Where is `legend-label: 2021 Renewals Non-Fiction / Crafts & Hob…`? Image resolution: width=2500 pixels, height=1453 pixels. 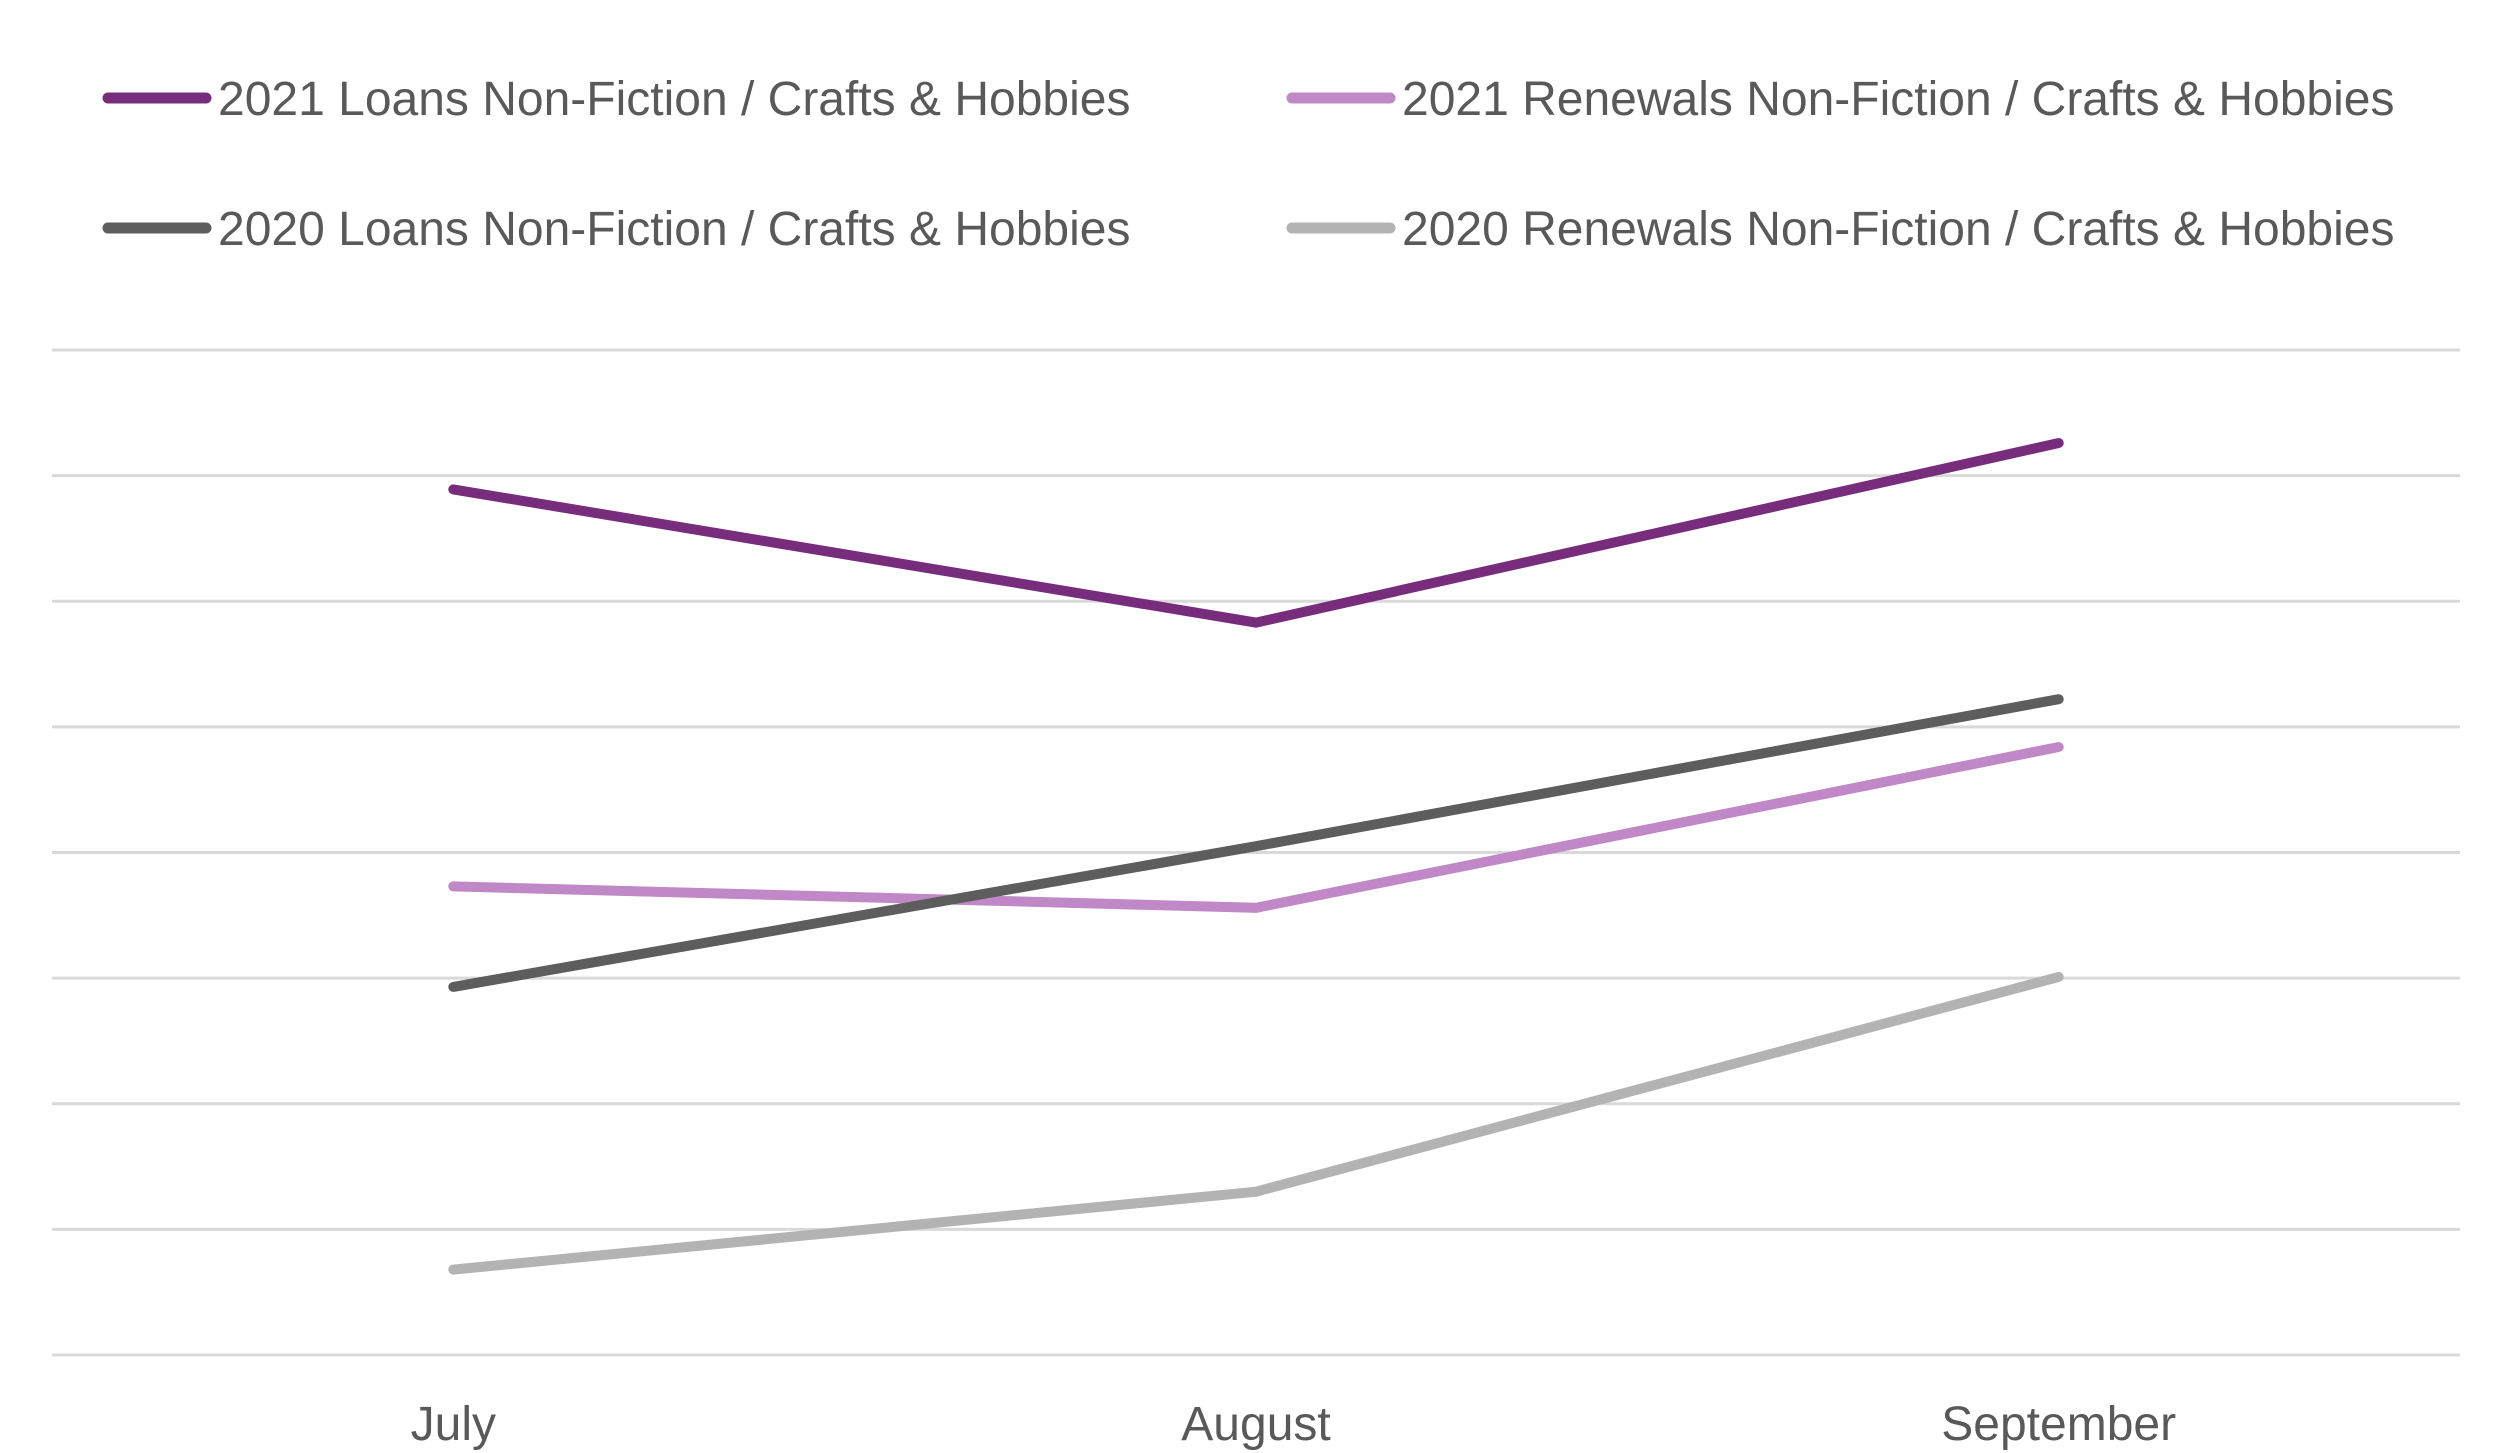
legend-label: 2021 Renewals Non-Fiction / Crafts & Hob… is located at coordinates (1898, 99).